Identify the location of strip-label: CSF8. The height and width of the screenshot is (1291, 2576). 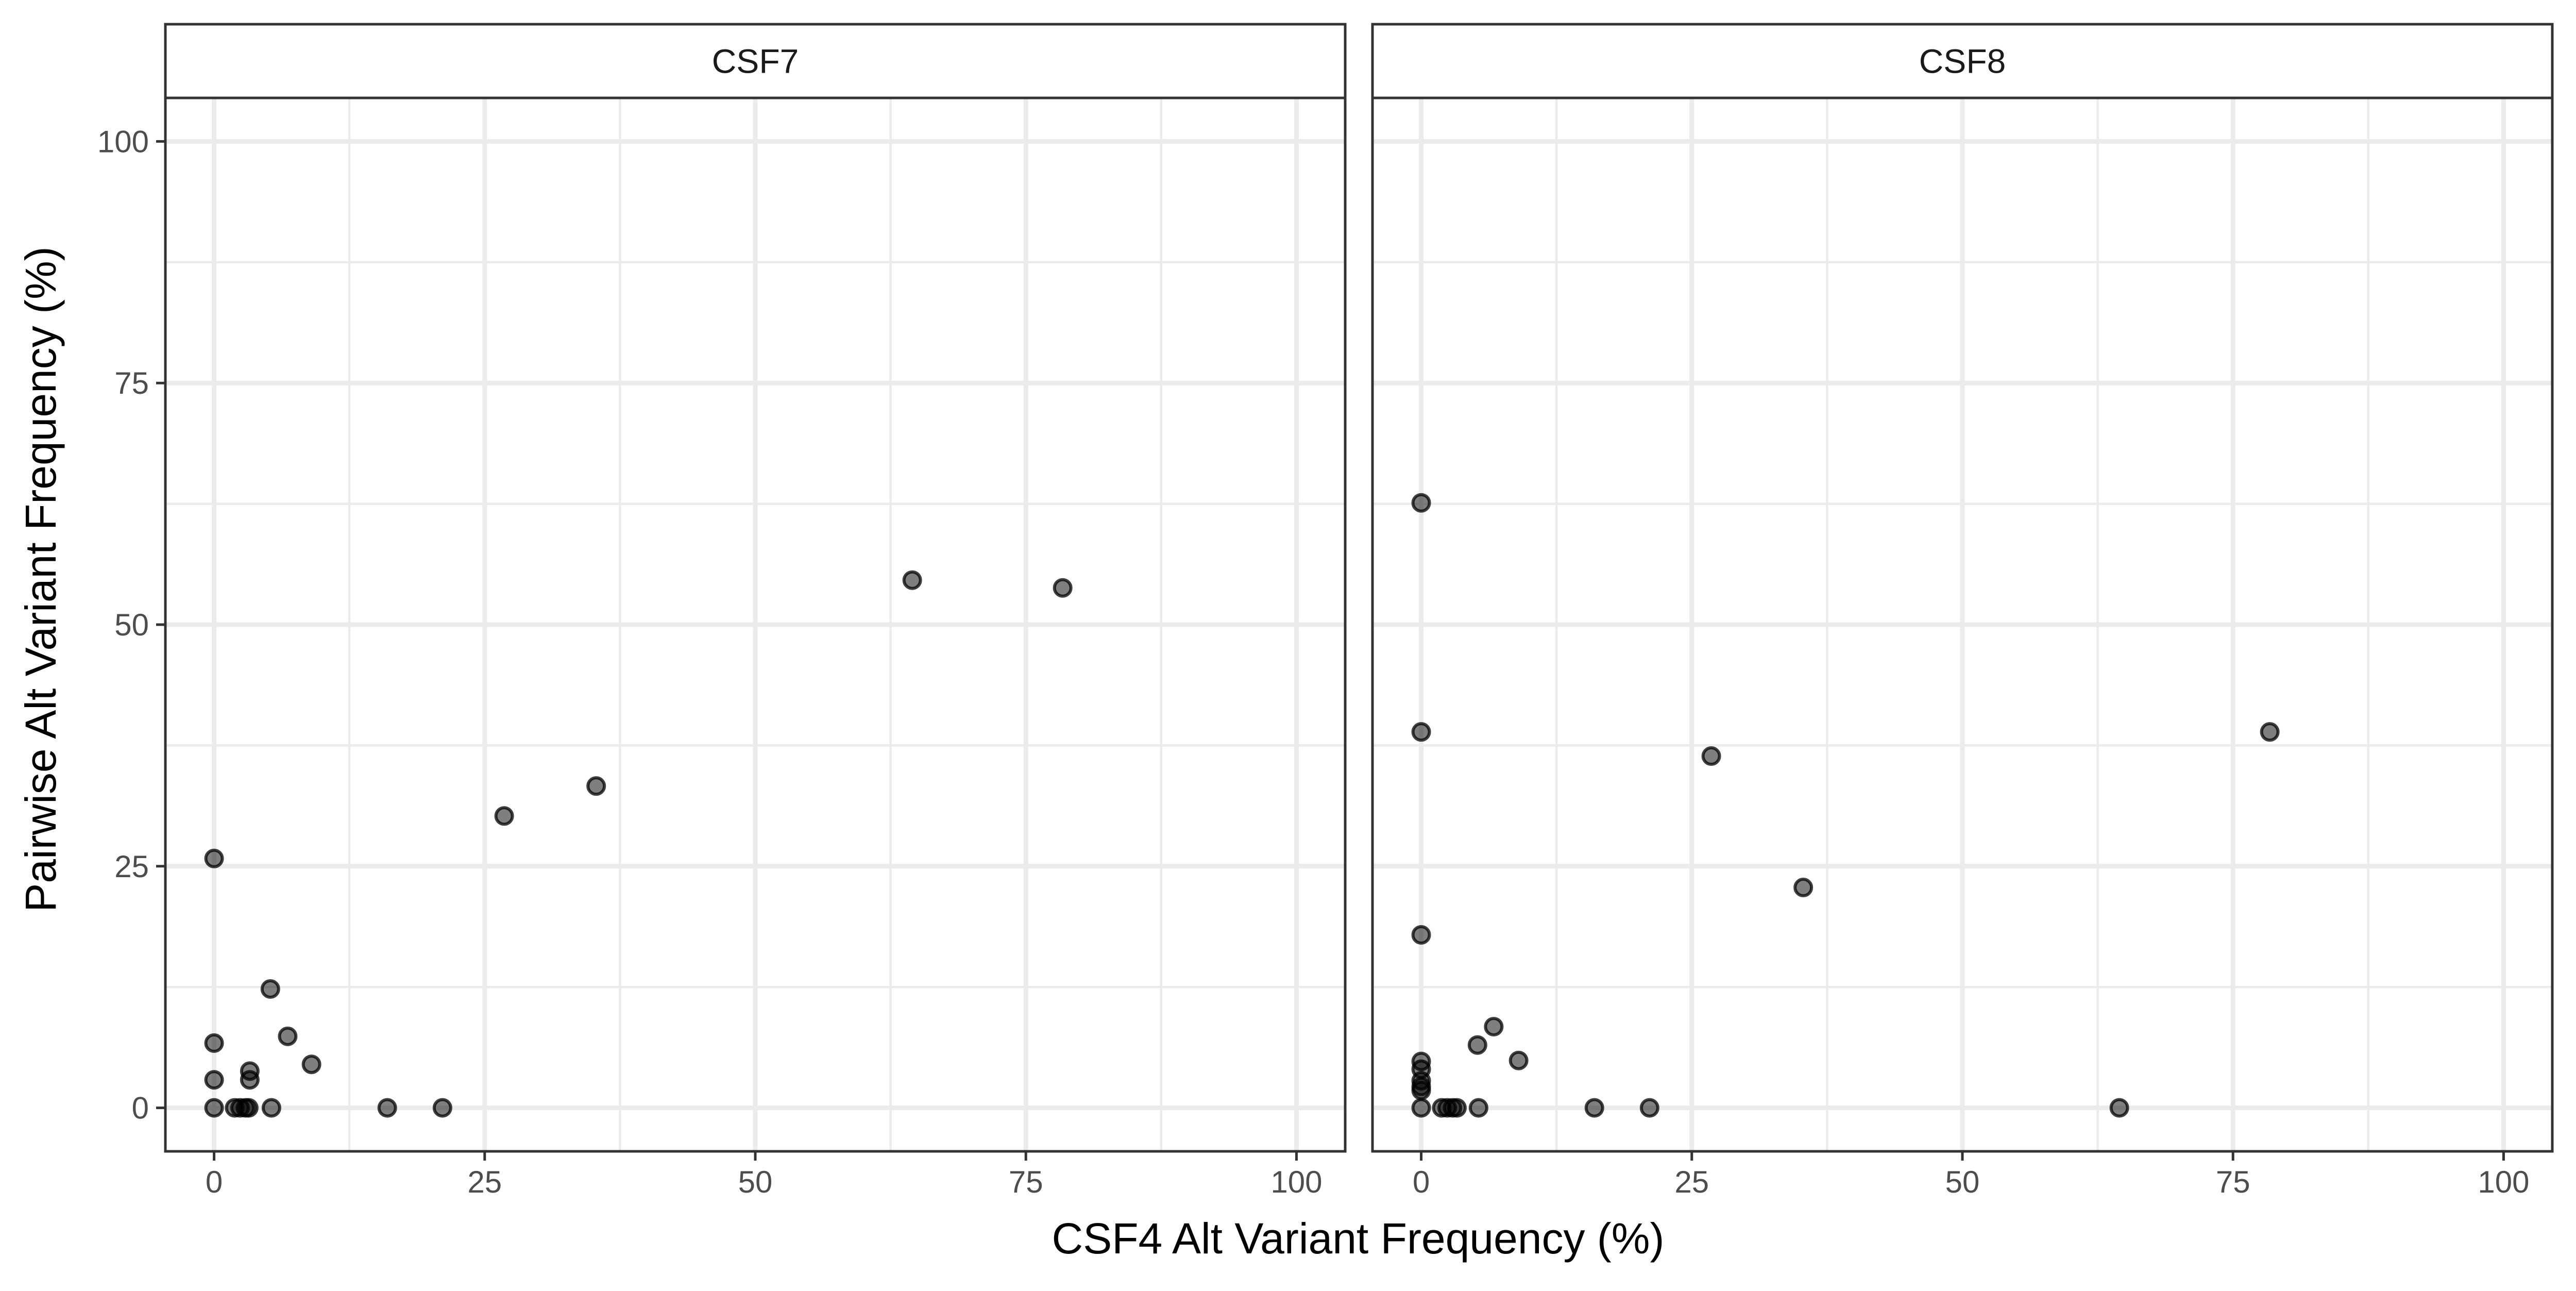
(1963, 61).